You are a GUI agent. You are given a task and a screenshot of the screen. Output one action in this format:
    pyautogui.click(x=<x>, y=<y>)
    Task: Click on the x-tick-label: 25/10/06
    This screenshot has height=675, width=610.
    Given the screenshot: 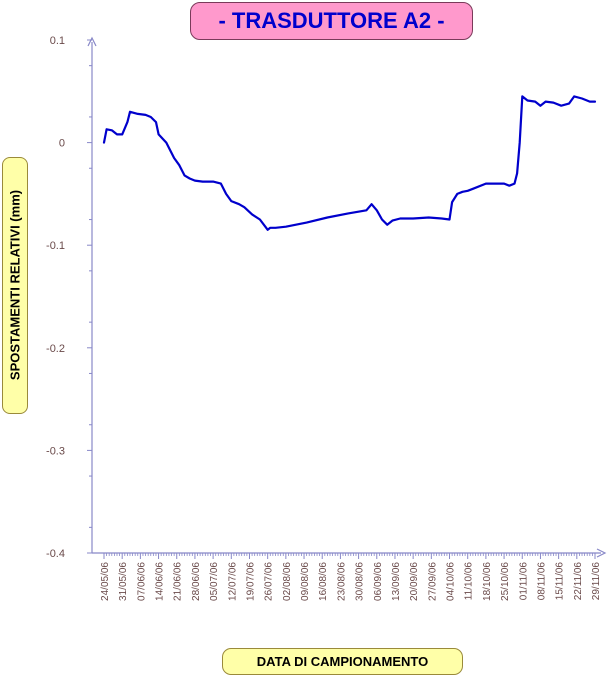 What is the action you would take?
    pyautogui.click(x=505, y=581)
    